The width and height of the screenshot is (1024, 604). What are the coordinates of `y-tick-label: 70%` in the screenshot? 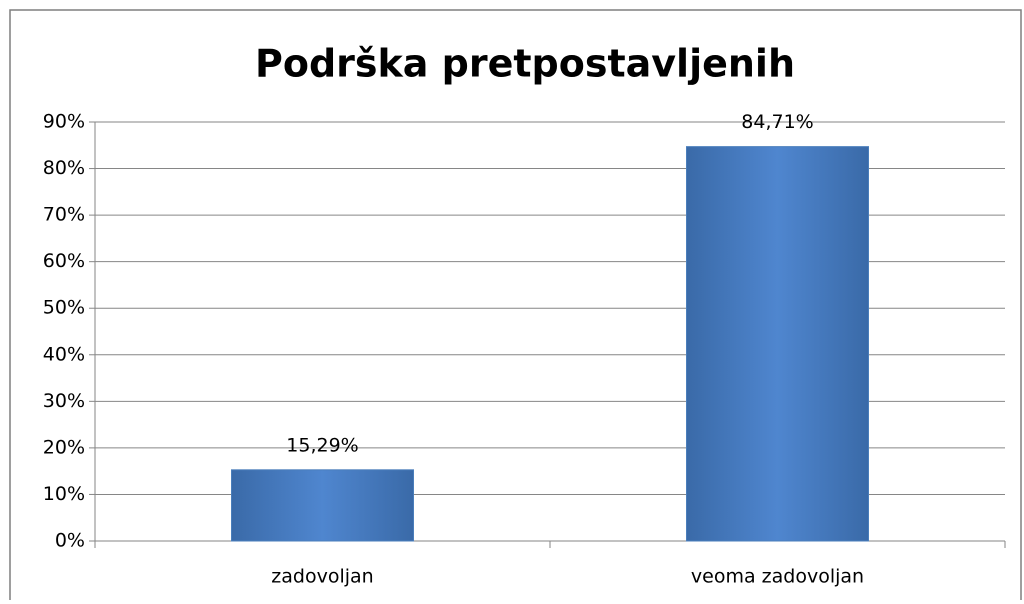 It's located at (64, 215).